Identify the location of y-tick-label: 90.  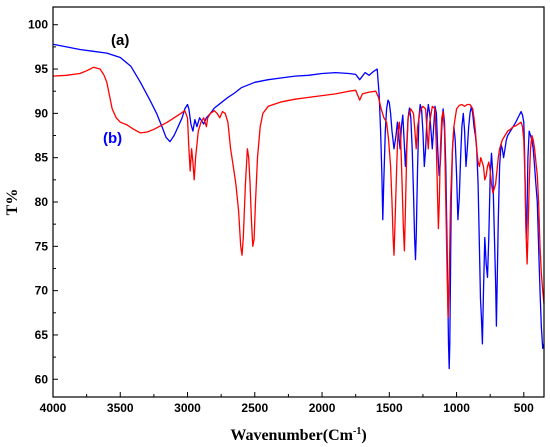
(42, 113).